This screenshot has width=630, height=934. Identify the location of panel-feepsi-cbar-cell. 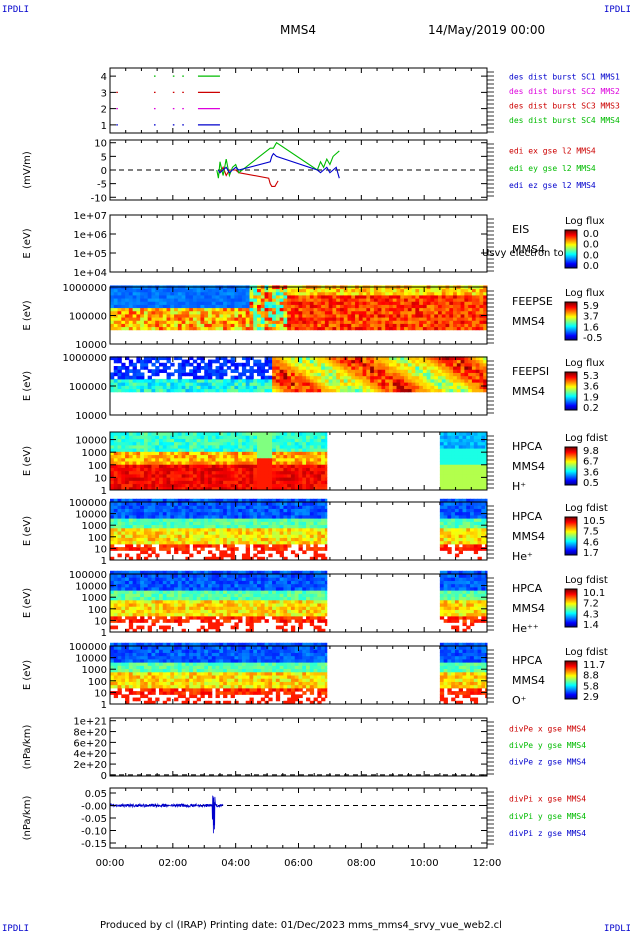
(571, 406).